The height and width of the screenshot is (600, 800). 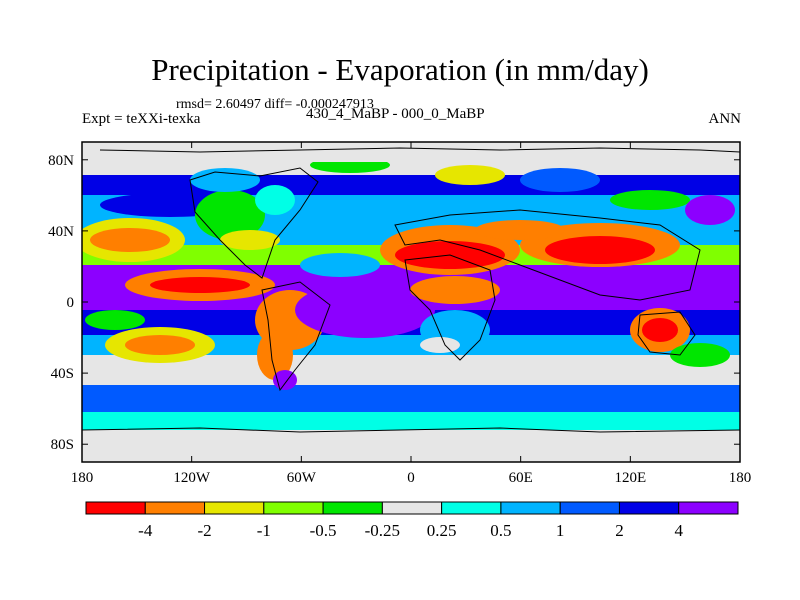 What do you see at coordinates (62, 445) in the screenshot?
I see `y-tick-label: 80S` at bounding box center [62, 445].